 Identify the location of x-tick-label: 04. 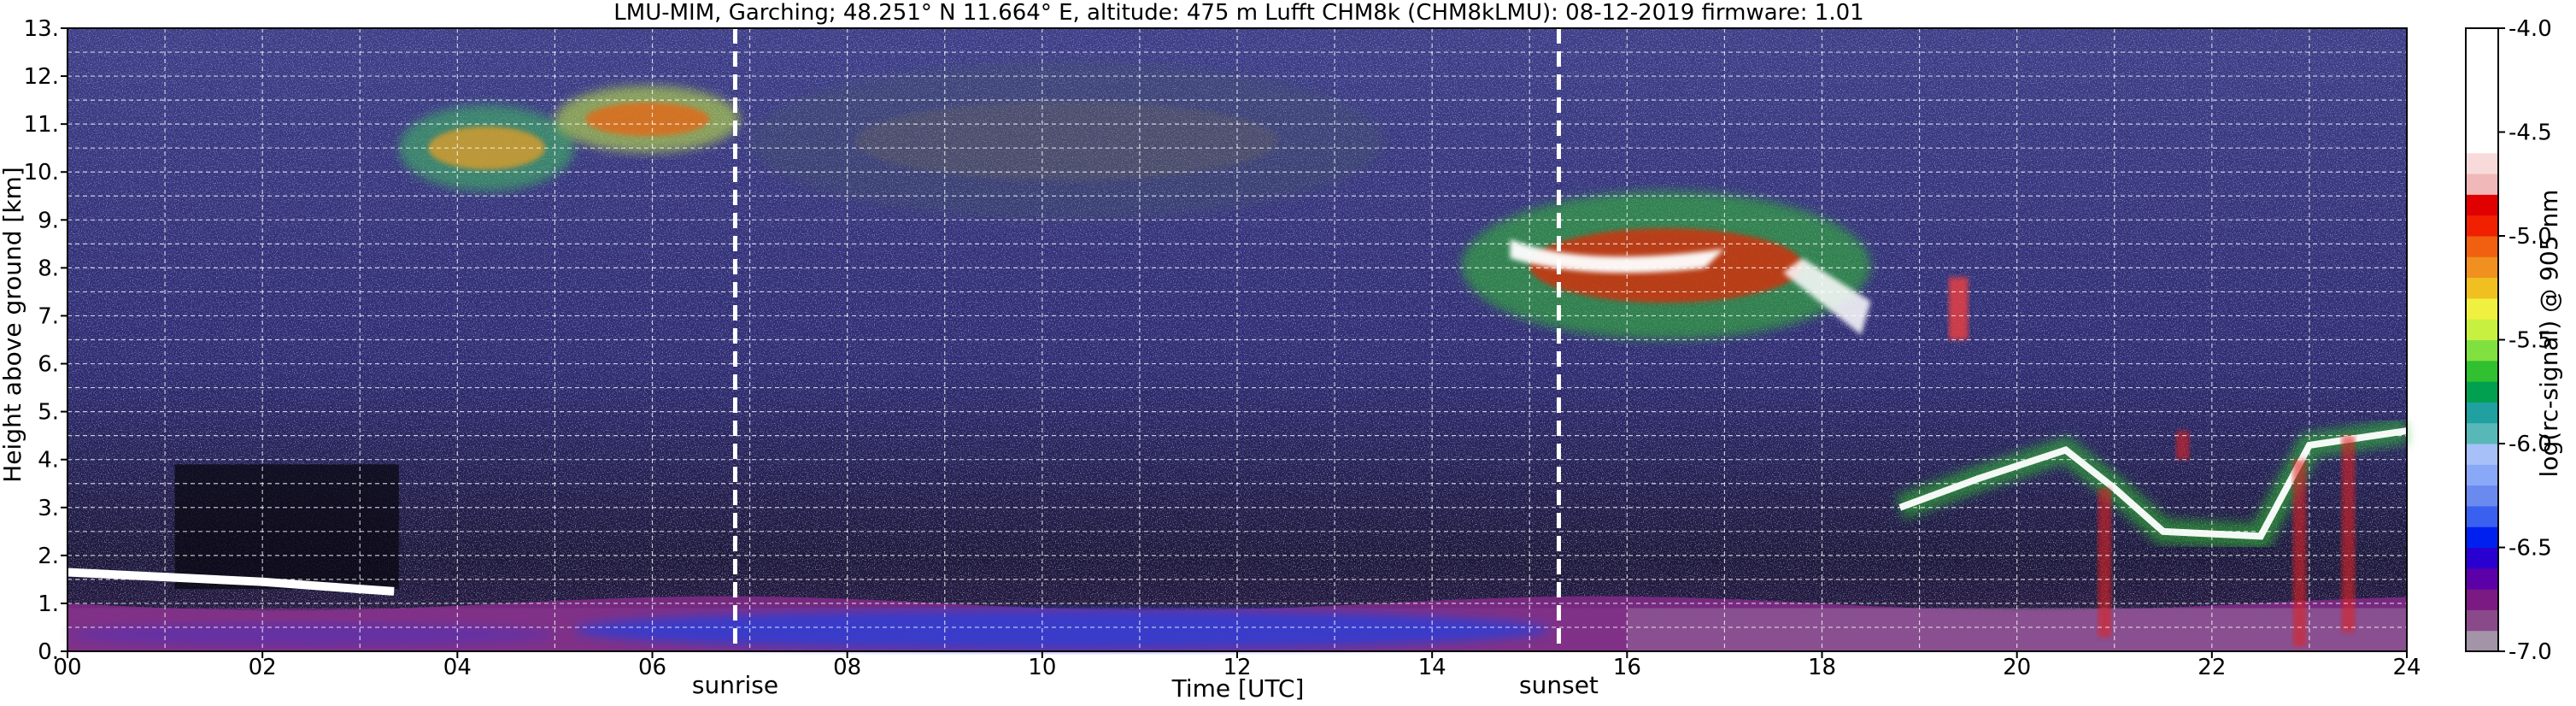
(457, 667).